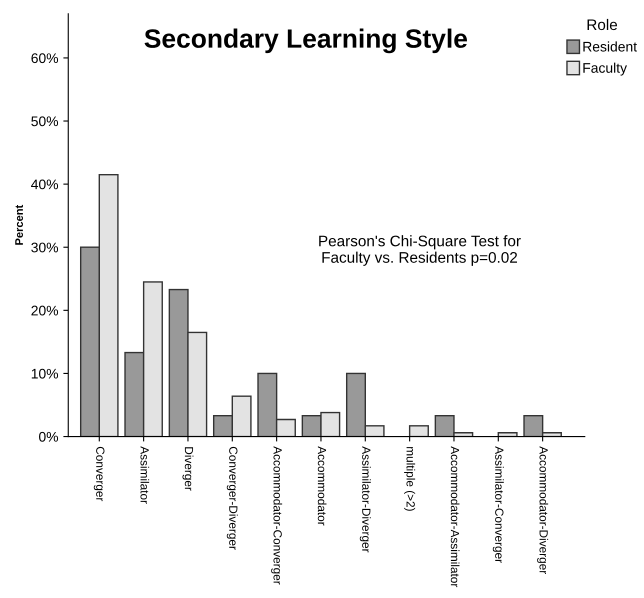 Image resolution: width=644 pixels, height=598 pixels. I want to click on x-tick-label: Assimilator, so click(145, 475).